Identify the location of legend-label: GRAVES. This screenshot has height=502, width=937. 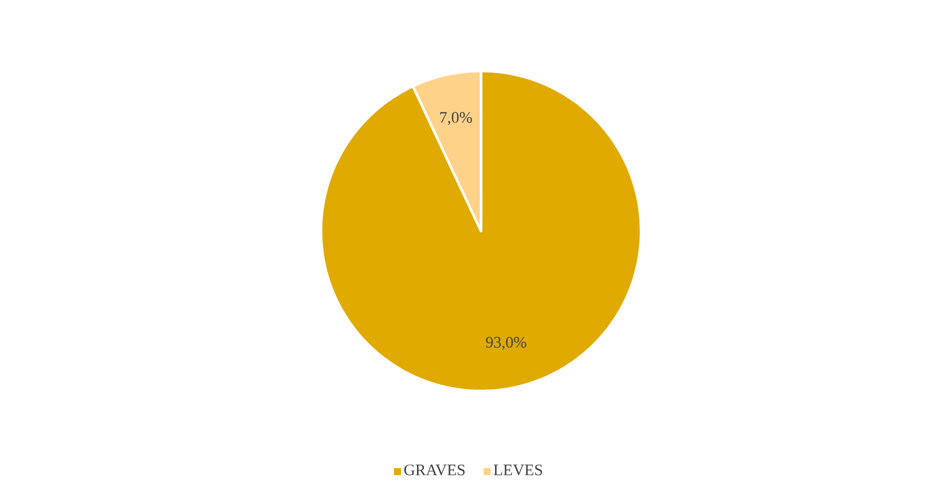
(434, 470).